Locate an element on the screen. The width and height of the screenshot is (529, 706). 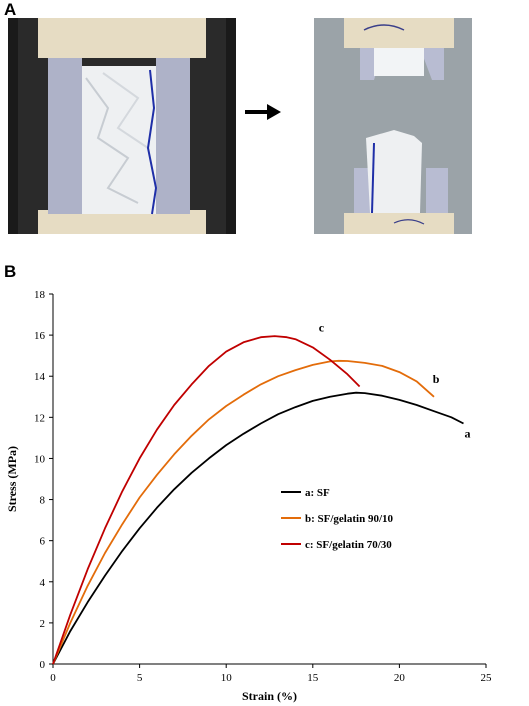
curve-label-a: a is located at coordinates (467, 434).